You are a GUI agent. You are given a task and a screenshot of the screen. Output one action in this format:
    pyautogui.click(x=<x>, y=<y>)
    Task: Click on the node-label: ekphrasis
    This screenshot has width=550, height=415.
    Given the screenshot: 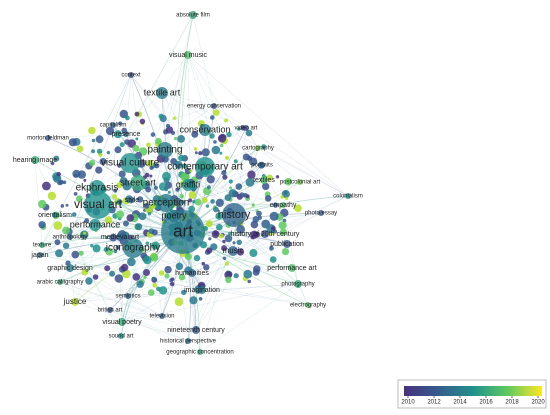 What is the action you would take?
    pyautogui.click(x=97, y=188)
    